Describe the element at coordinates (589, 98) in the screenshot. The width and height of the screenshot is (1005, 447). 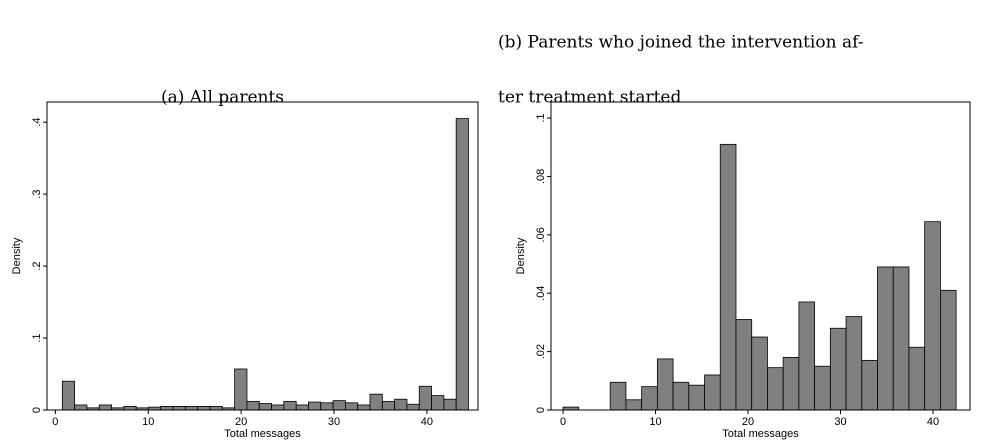
I see `chart-title: ter treatment started` at that location.